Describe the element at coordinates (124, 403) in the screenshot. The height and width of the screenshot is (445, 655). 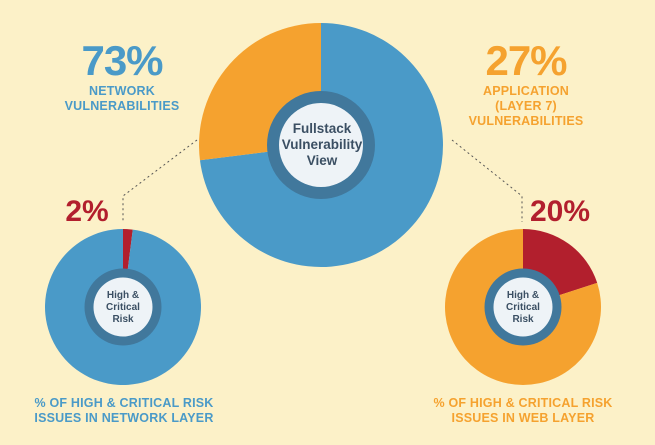
I see `network-caption-line-1: % OF HIGH & CRITICAL RISK` at that location.